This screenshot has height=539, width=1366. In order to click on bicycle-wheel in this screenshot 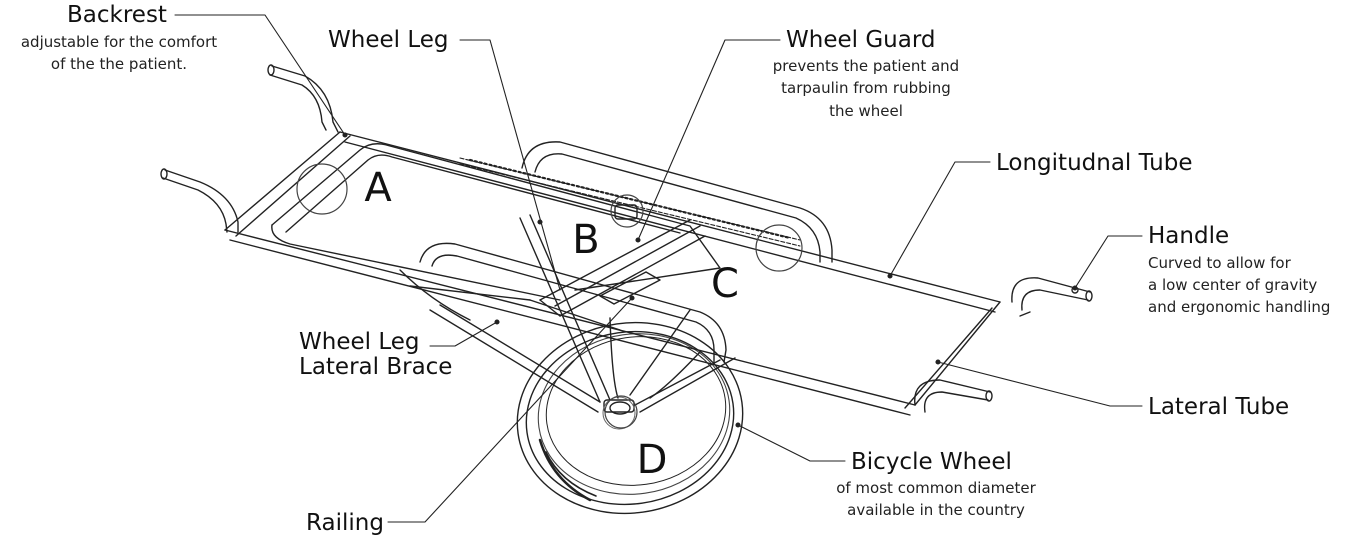, I will do `click(630, 418)`.